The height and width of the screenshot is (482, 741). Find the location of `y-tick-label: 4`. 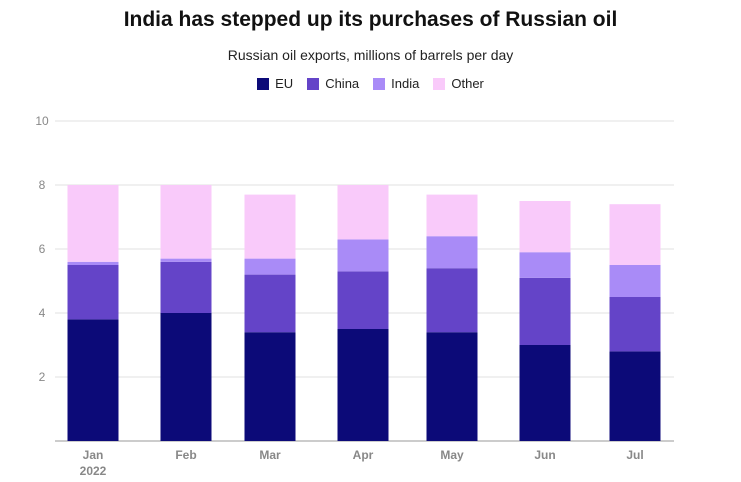

y-tick-label: 4 is located at coordinates (42, 313).